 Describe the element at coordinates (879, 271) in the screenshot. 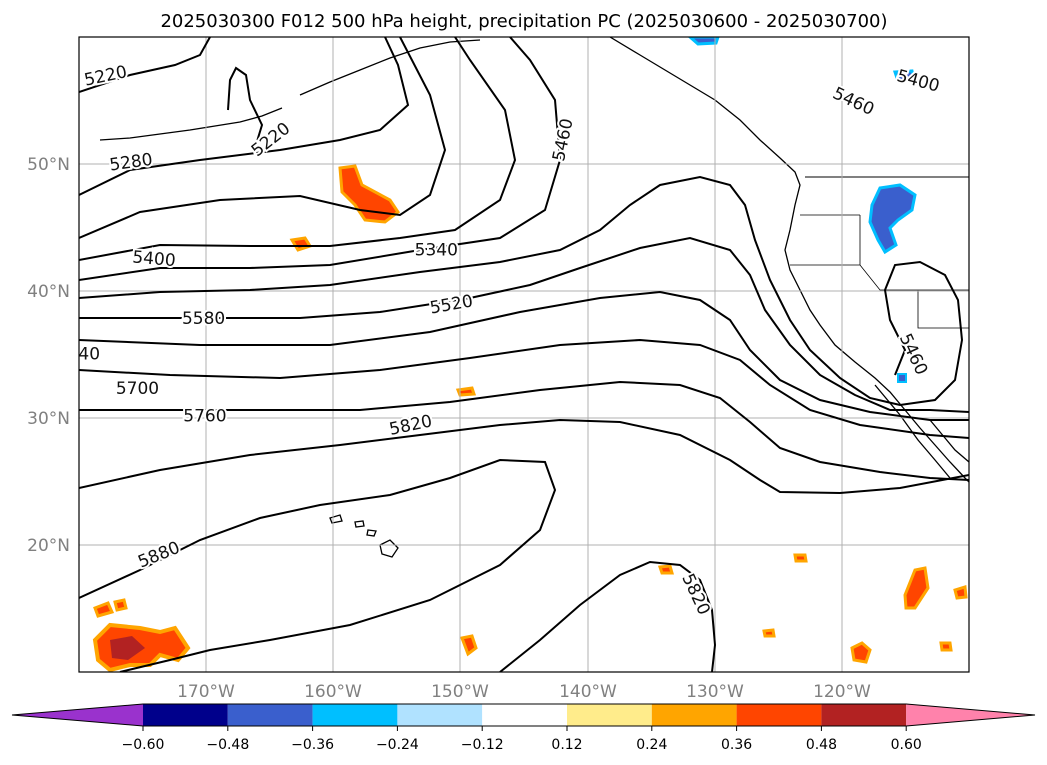

I see `state-borders` at that location.